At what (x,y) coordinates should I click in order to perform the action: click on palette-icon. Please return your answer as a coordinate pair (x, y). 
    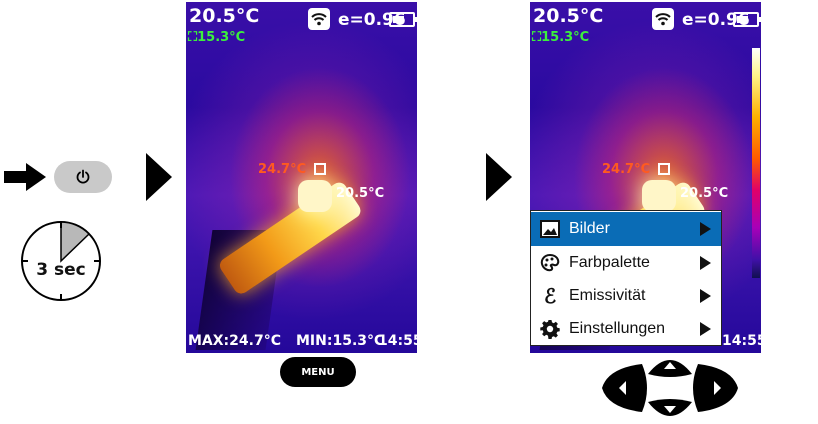
    Looking at the image, I should click on (550, 263).